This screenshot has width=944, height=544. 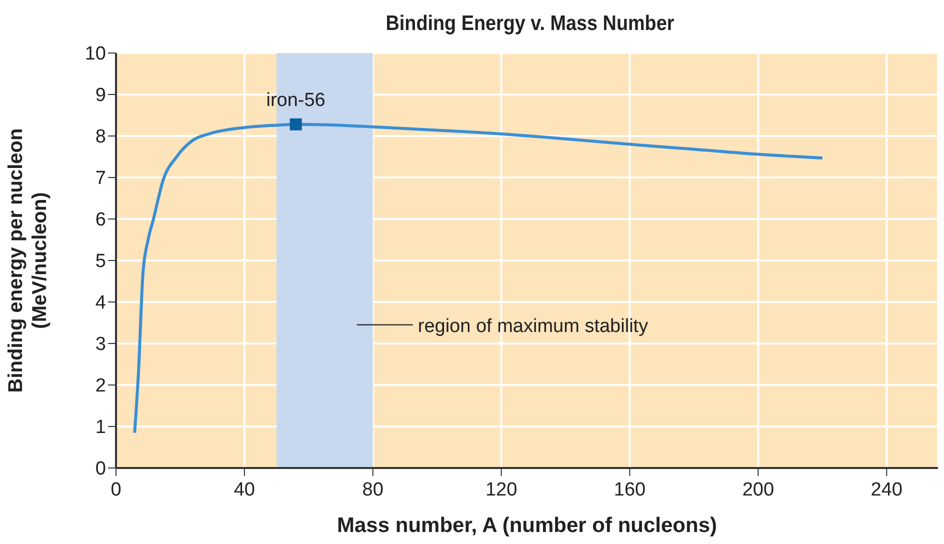 What do you see at coordinates (116, 489) in the screenshot?
I see `x-tick-label: 0` at bounding box center [116, 489].